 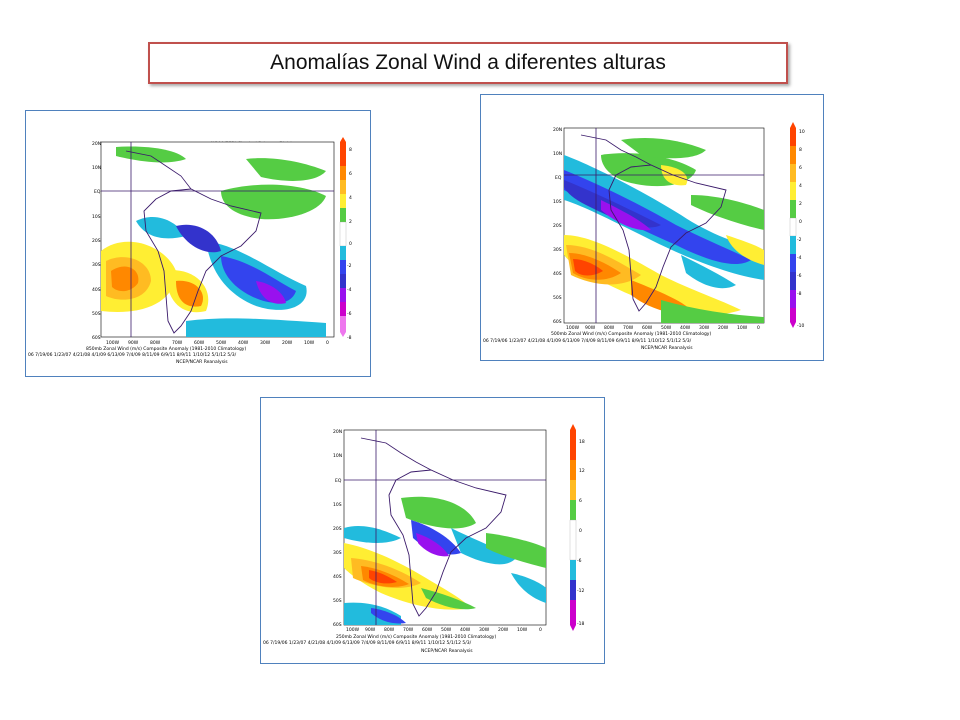 I want to click on lat-label: 40S, so click(x=337, y=577).